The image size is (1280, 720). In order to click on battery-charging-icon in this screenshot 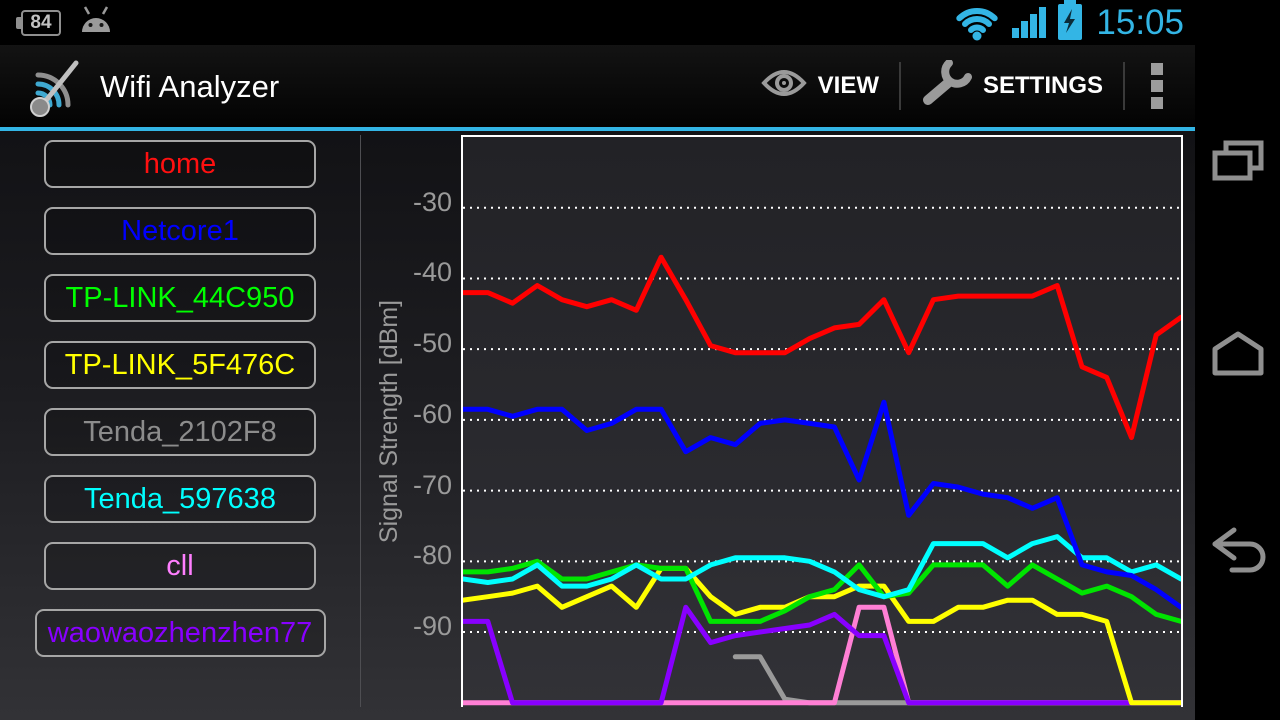, I will do `click(1070, 22)`.